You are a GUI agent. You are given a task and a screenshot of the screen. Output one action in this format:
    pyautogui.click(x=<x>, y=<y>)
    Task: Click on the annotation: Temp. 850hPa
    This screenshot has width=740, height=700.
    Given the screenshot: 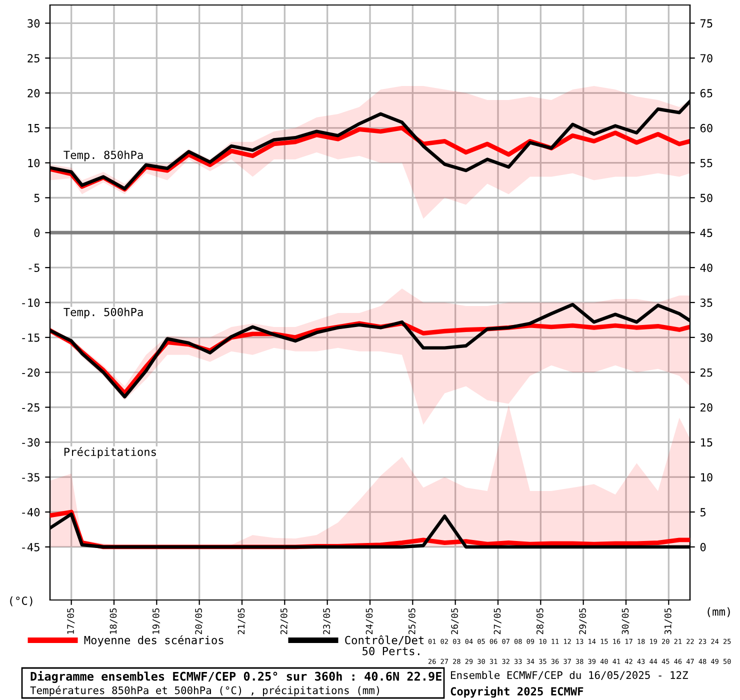 What is the action you would take?
    pyautogui.click(x=103, y=156)
    